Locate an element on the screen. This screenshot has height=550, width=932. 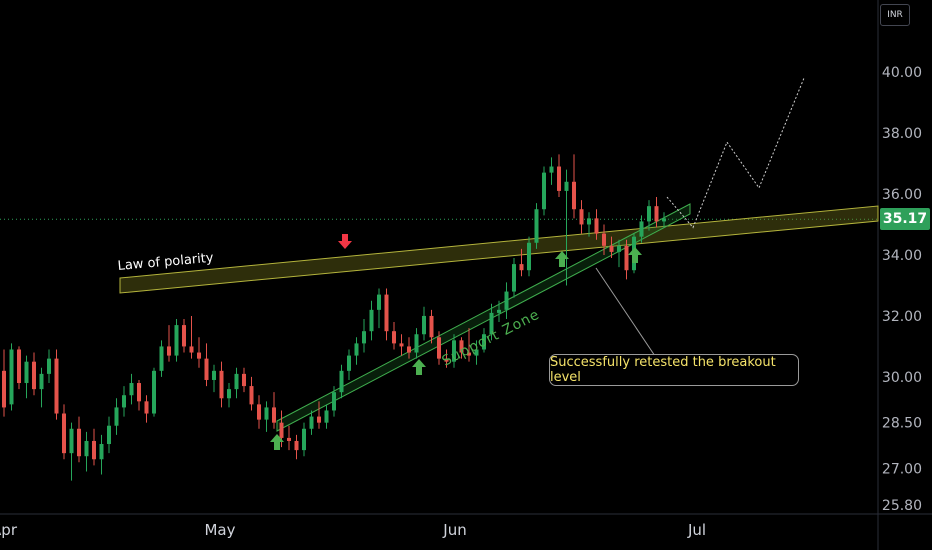
current-price-label: 35.17 is located at coordinates (905, 219).